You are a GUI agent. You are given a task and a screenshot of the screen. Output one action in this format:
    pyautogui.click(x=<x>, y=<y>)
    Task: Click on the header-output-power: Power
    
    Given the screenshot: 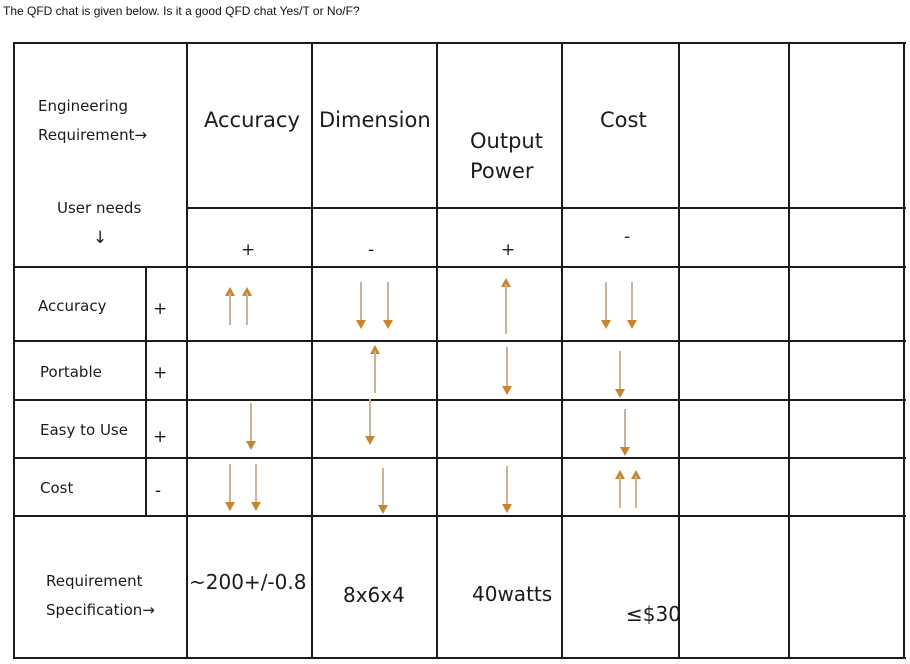 What is the action you would take?
    pyautogui.click(x=502, y=171)
    